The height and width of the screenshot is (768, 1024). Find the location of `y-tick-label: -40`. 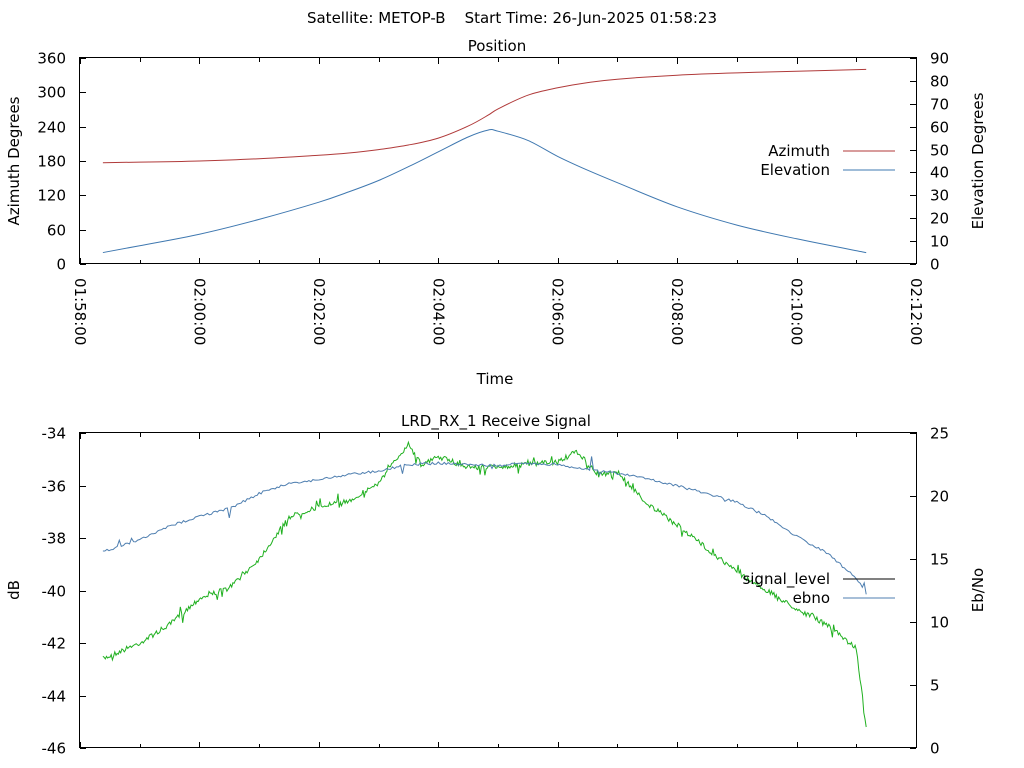

y-tick-label: -40 is located at coordinates (54, 592).